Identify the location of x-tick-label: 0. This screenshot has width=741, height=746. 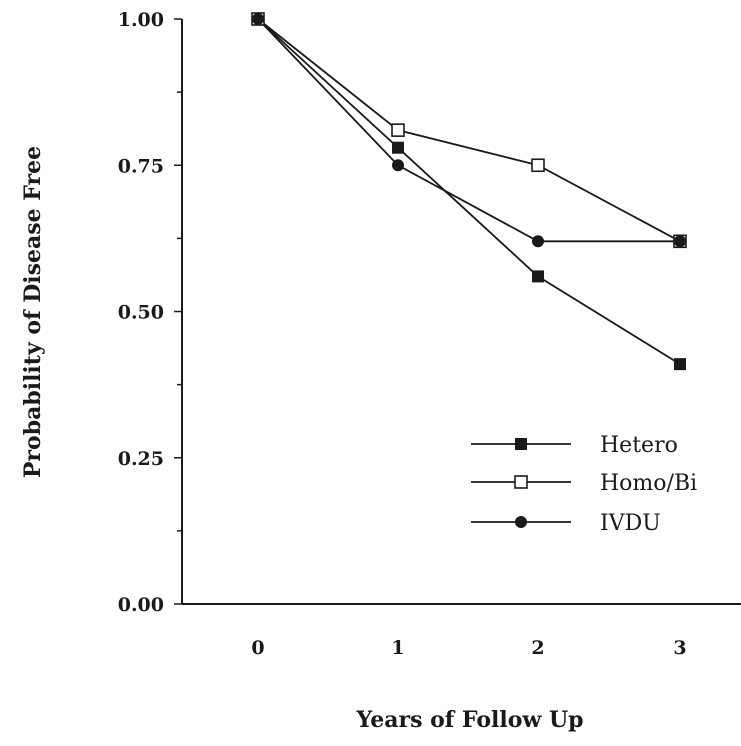
(257, 648).